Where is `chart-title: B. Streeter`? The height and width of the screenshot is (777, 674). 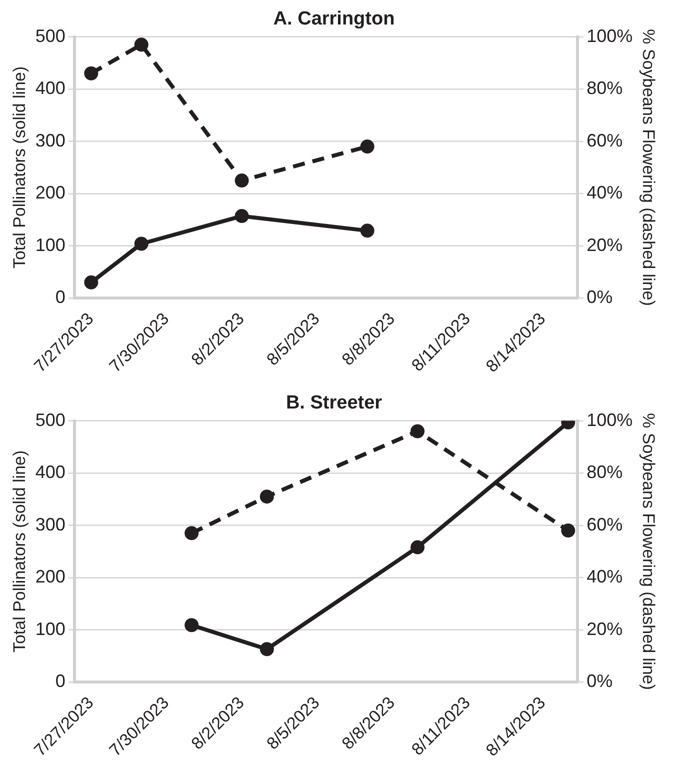 chart-title: B. Streeter is located at coordinates (334, 403).